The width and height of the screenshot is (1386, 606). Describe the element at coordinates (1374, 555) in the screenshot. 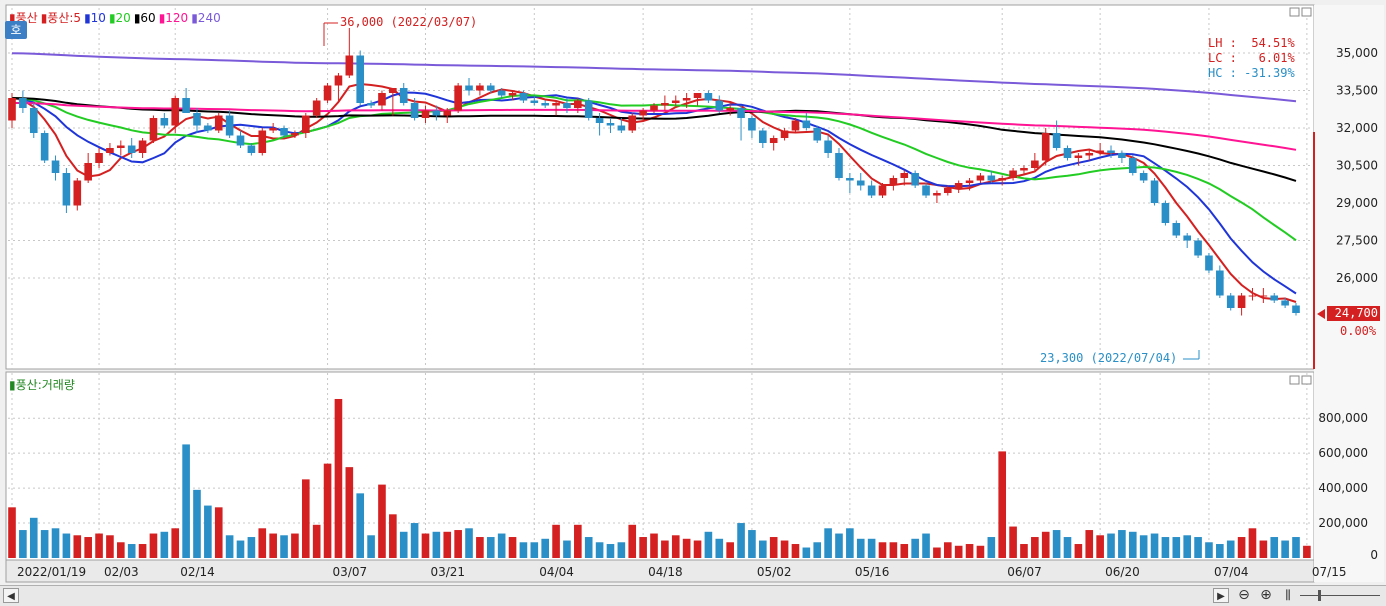

I see `volume-tick-label: 0` at that location.